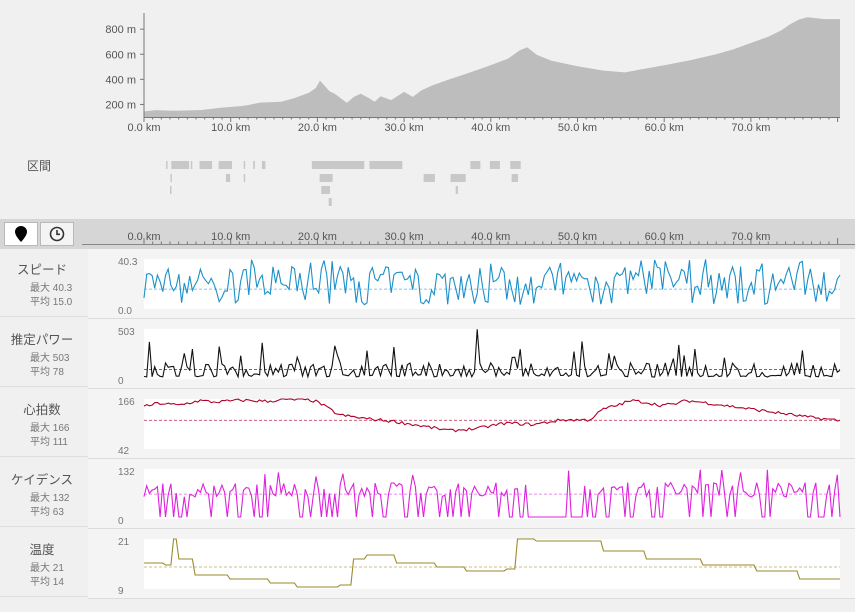  Describe the element at coordinates (47, 372) in the screenshot. I see `metric-avg: 平均 78` at that location.